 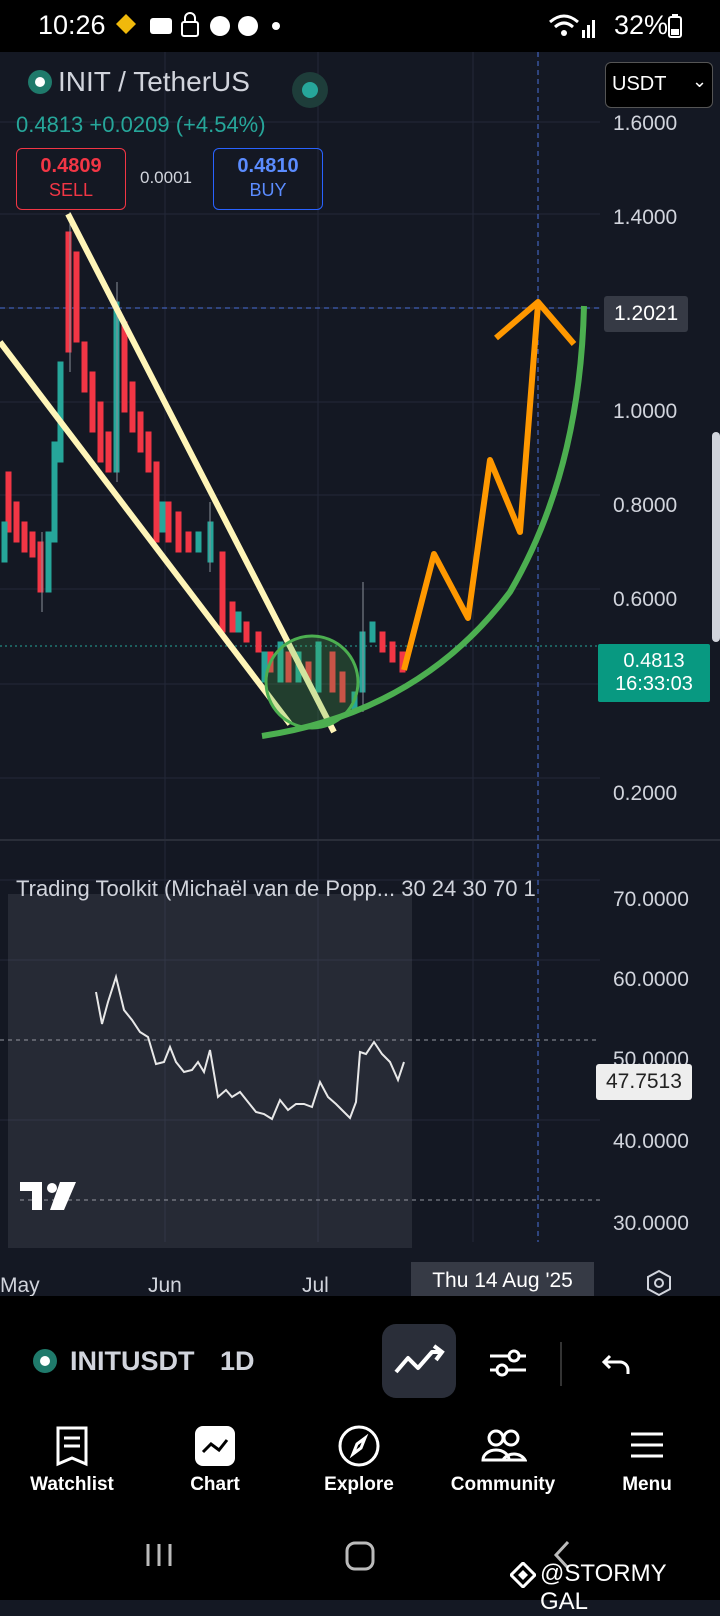 What do you see at coordinates (700, 81) in the screenshot?
I see `chevron-down-icon: ⌄` at bounding box center [700, 81].